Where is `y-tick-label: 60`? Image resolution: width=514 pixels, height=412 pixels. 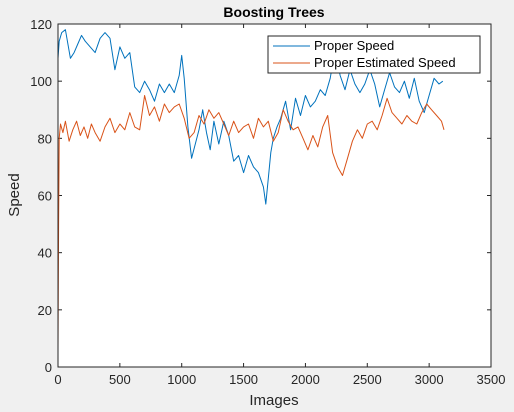 y-tick-label: 60 is located at coordinates (45, 196).